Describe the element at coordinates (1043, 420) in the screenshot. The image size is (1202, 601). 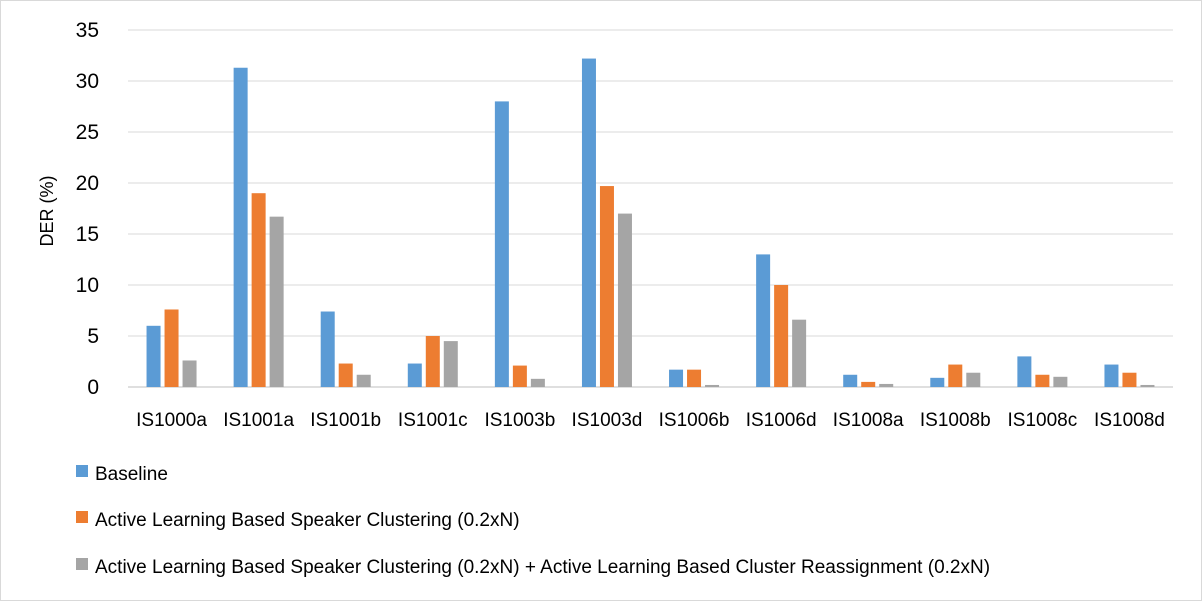
I see `x-category-label: IS1008c` at that location.